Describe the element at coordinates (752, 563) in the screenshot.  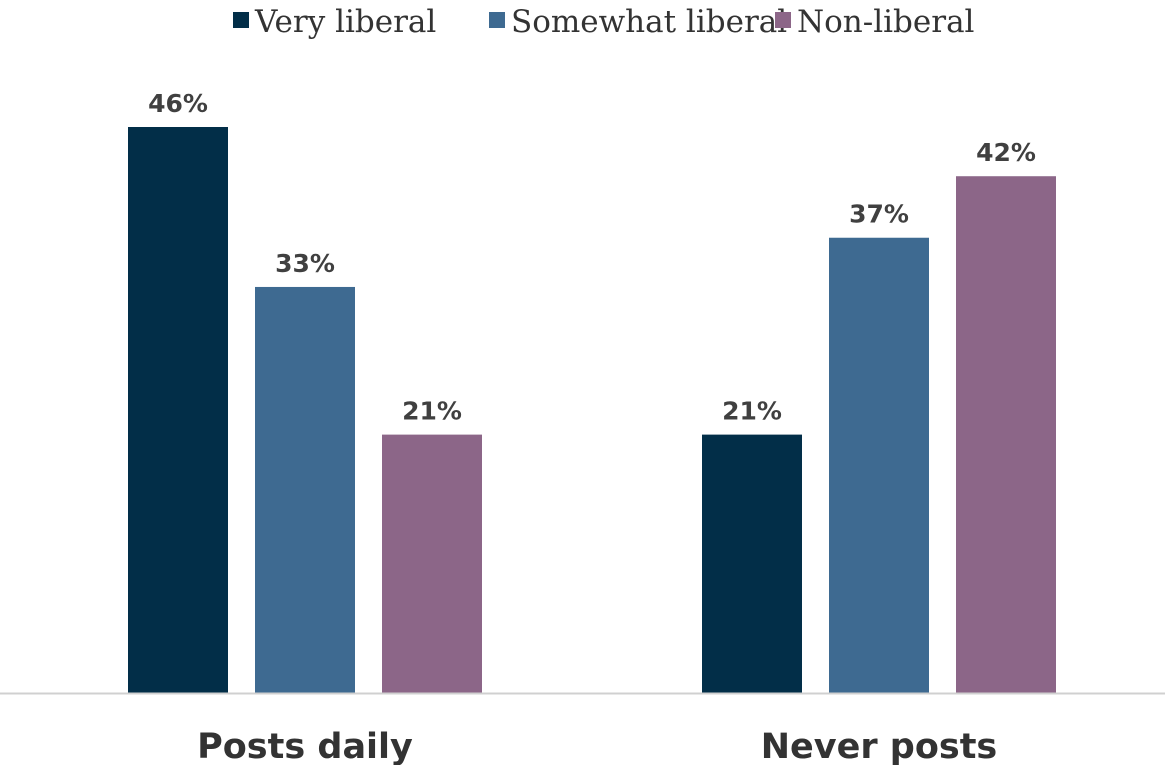
I see `bar-never-posts-very-liberal` at that location.